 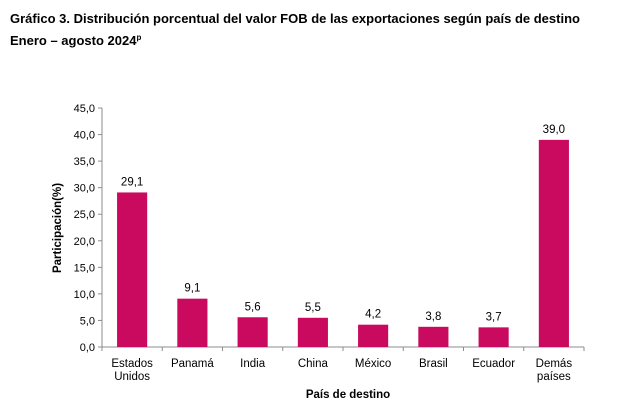 I want to click on x-category-label: Estados Unidos, so click(x=132, y=370).